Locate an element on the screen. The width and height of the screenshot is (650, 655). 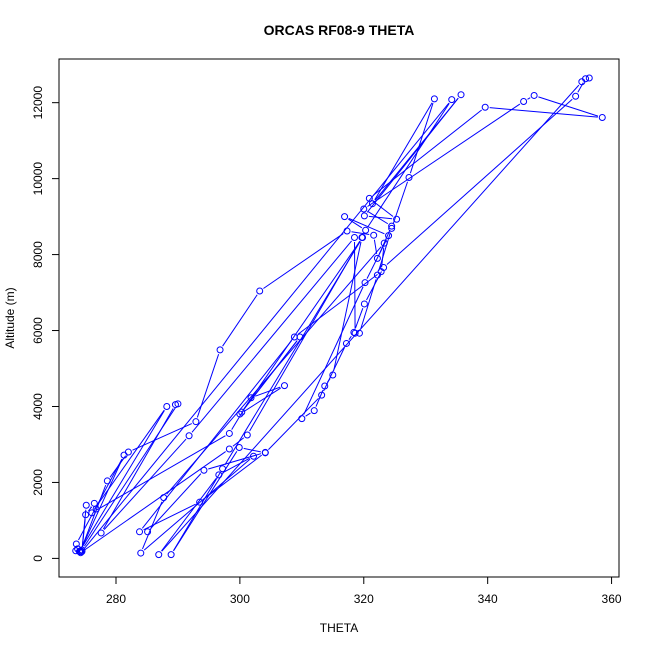
y-tick-label: 8000 is located at coordinates (38, 254).